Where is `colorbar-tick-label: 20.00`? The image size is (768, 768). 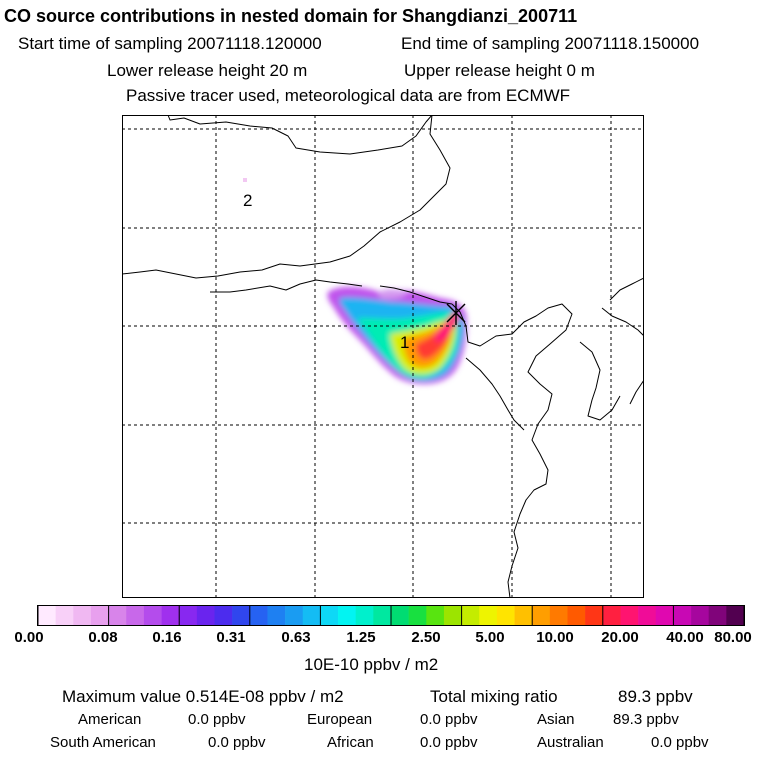 colorbar-tick-label: 20.00 is located at coordinates (620, 637).